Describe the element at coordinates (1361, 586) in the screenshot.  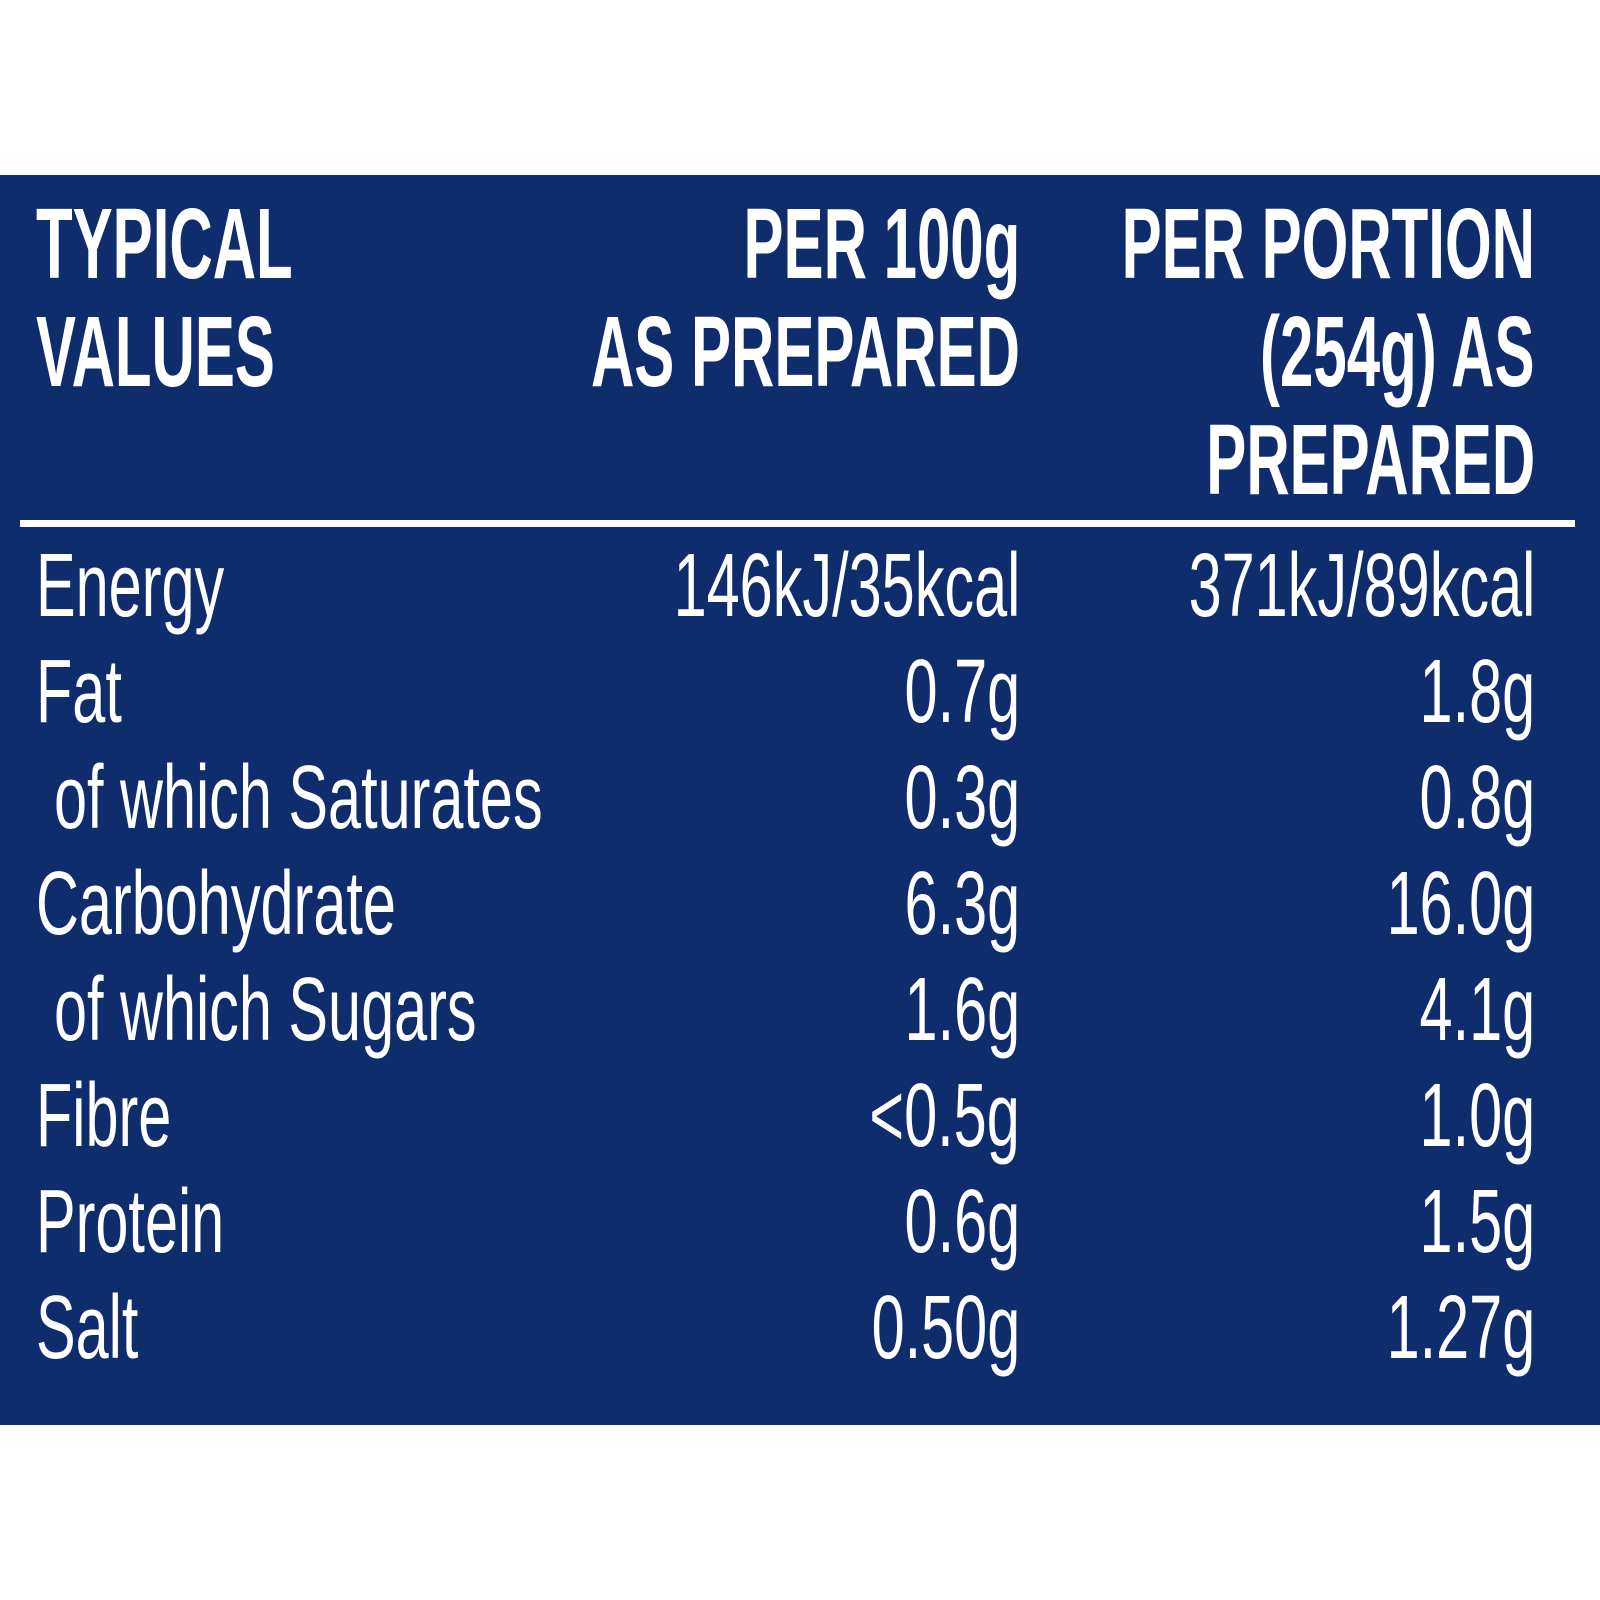
I see `nutrient-value: 371kJ/89kcal` at that location.